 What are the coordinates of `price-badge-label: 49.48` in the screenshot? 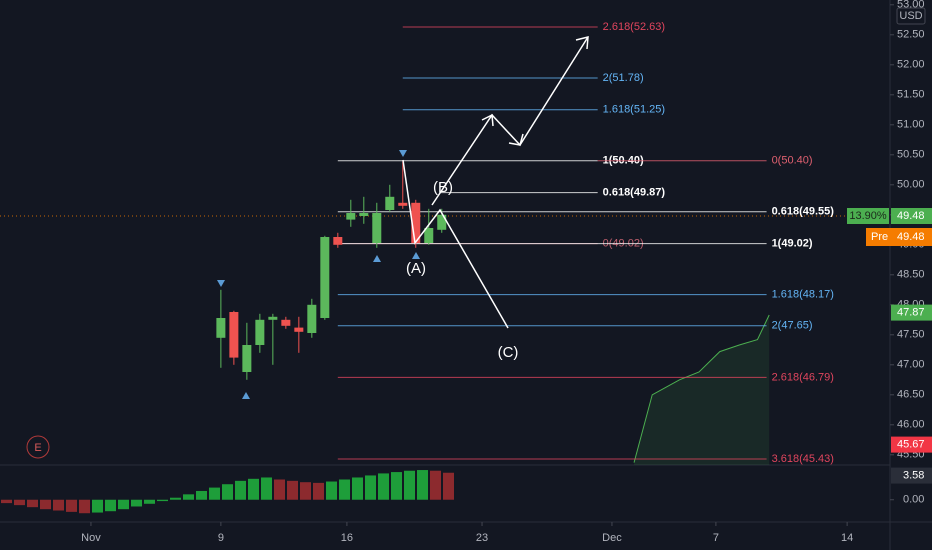 It's located at (911, 216).